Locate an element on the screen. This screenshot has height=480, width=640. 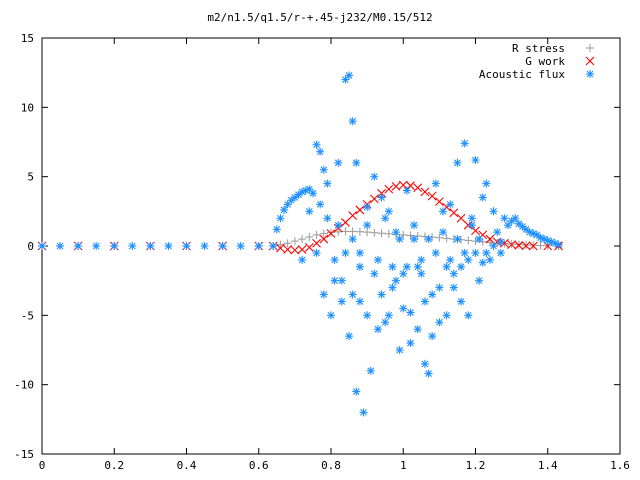
x-tick-label: 0 is located at coordinates (42, 465).